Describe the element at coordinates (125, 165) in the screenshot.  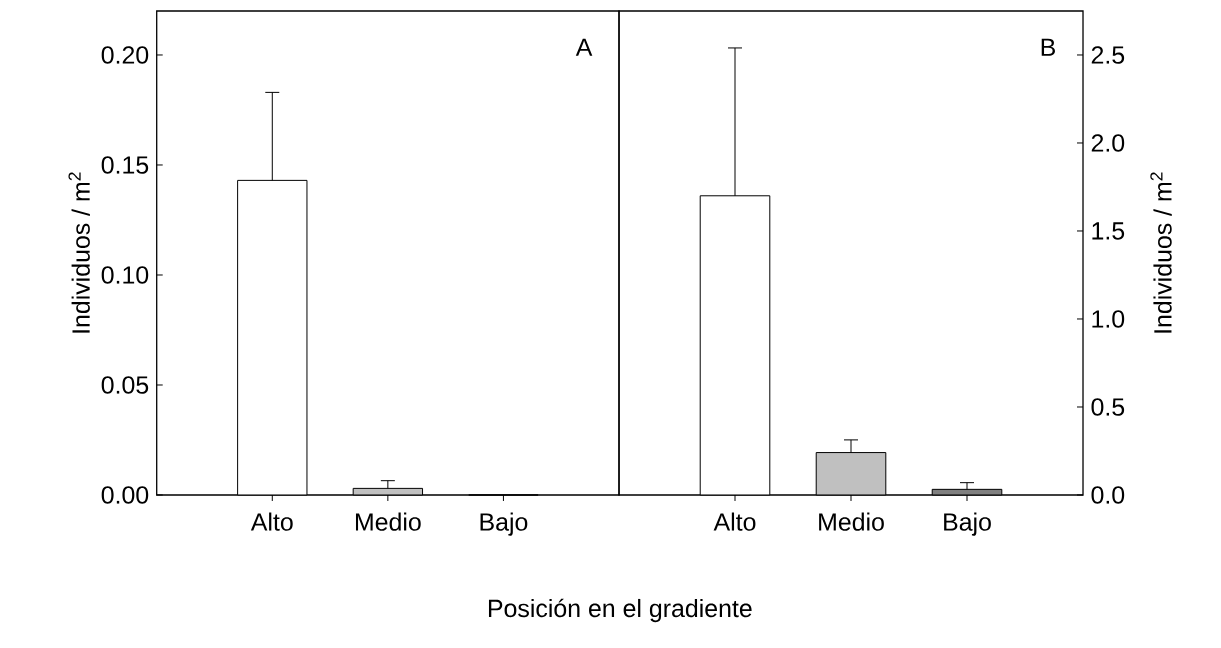
I see `y-tick-label: 0.15` at that location.